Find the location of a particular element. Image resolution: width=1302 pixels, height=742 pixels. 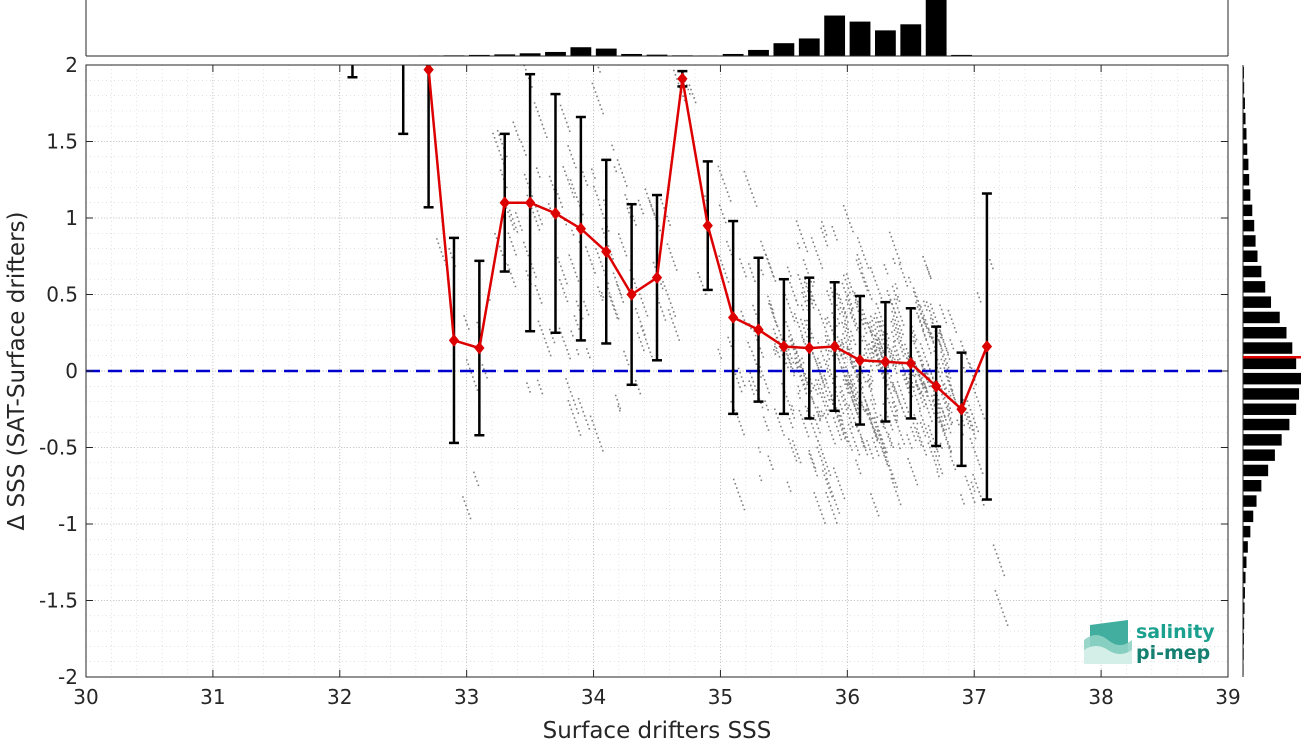

side-histogram is located at coordinates (1272, 371).